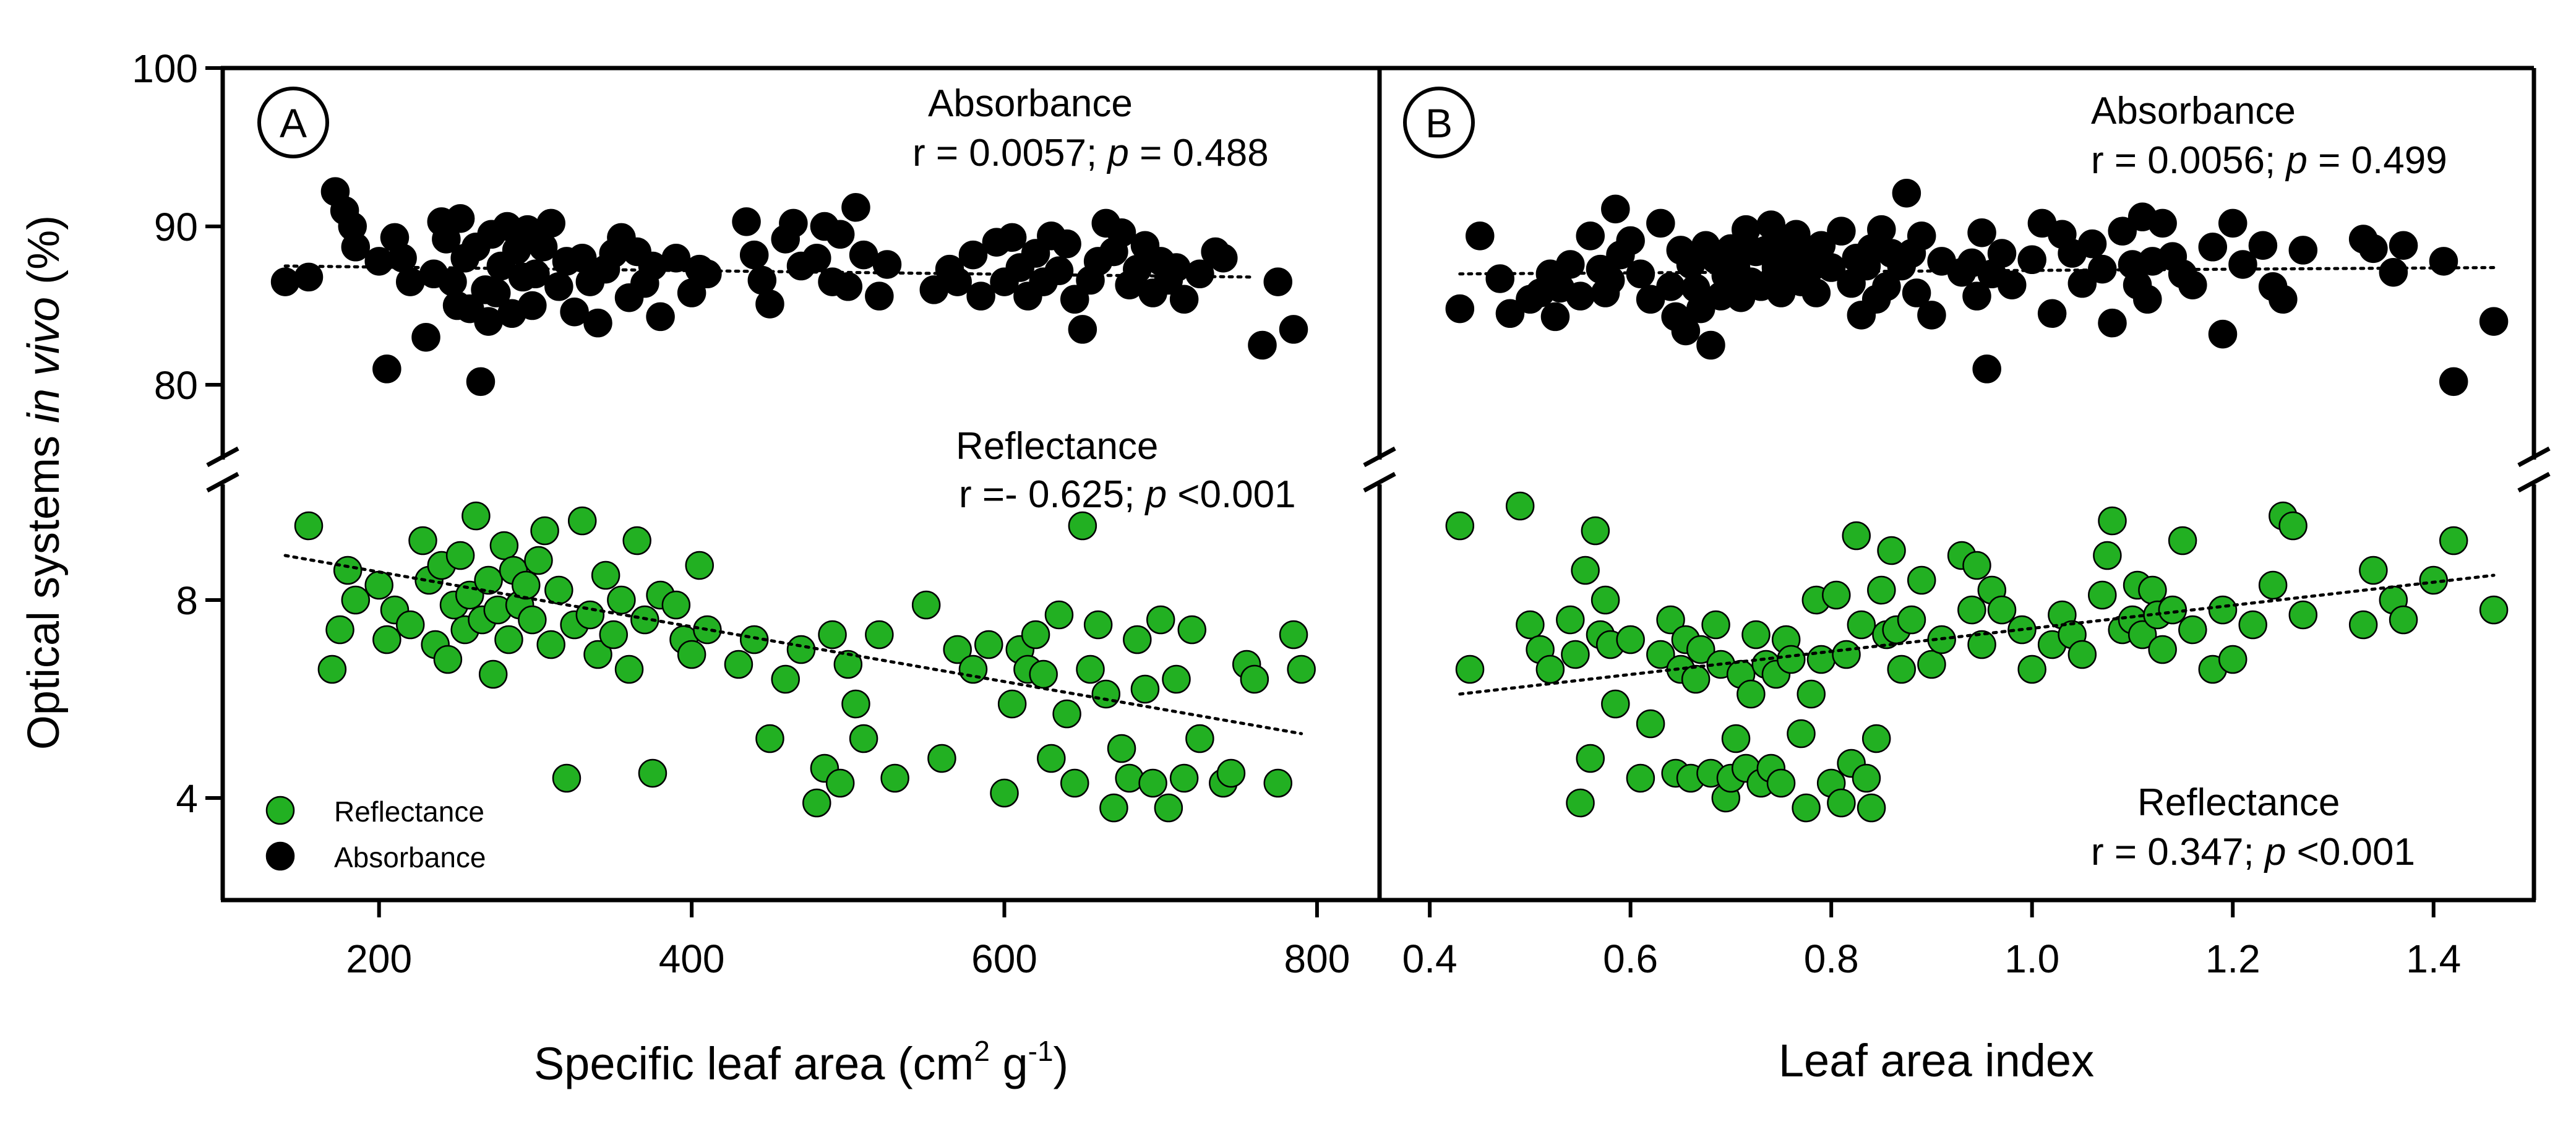 This screenshot has height=1124, width=2576. Describe the element at coordinates (2188, 161) in the screenshot. I see `panel-b-absorbance-r: r = 0.0056;` at that location.